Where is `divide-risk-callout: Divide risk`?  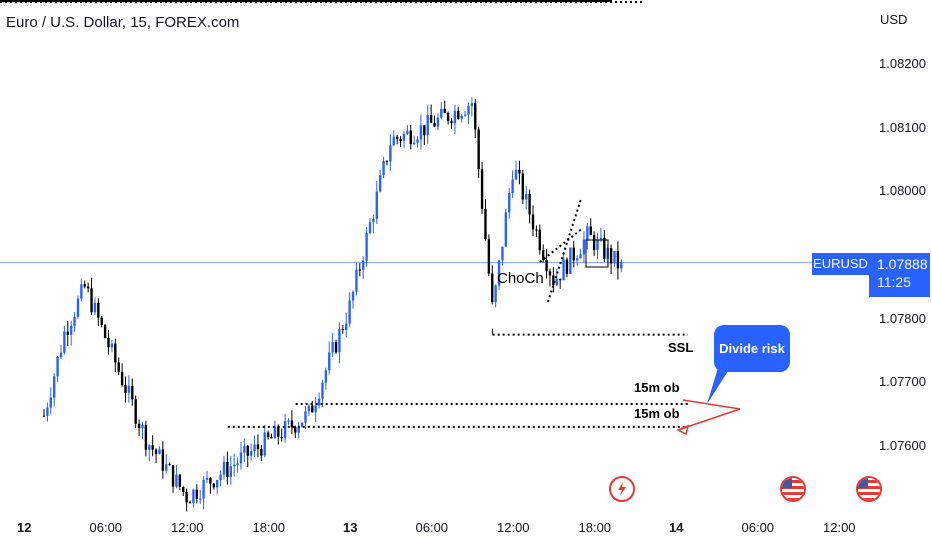 divide-risk-callout: Divide risk is located at coordinates (752, 348).